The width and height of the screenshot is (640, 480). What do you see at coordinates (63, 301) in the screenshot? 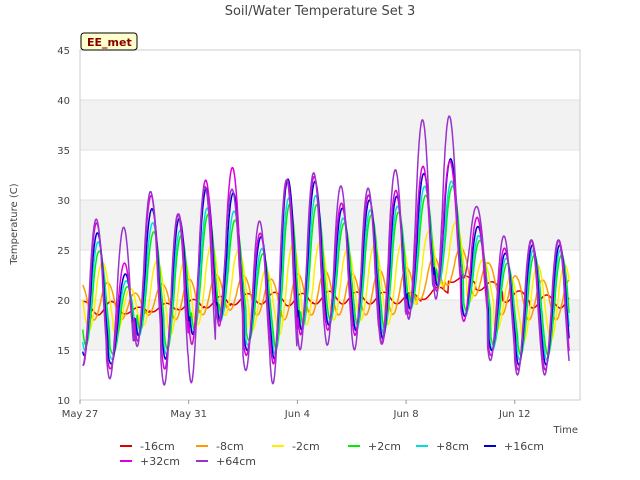
I see `y-tick-label: 20` at bounding box center [63, 301].